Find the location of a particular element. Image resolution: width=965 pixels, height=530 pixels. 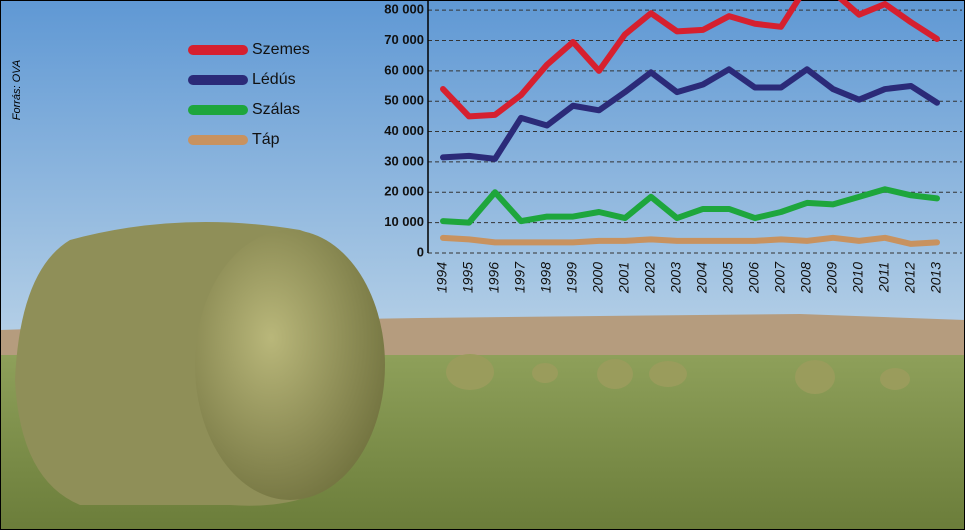

x-tick-label: 2008 is located at coordinates (806, 278).